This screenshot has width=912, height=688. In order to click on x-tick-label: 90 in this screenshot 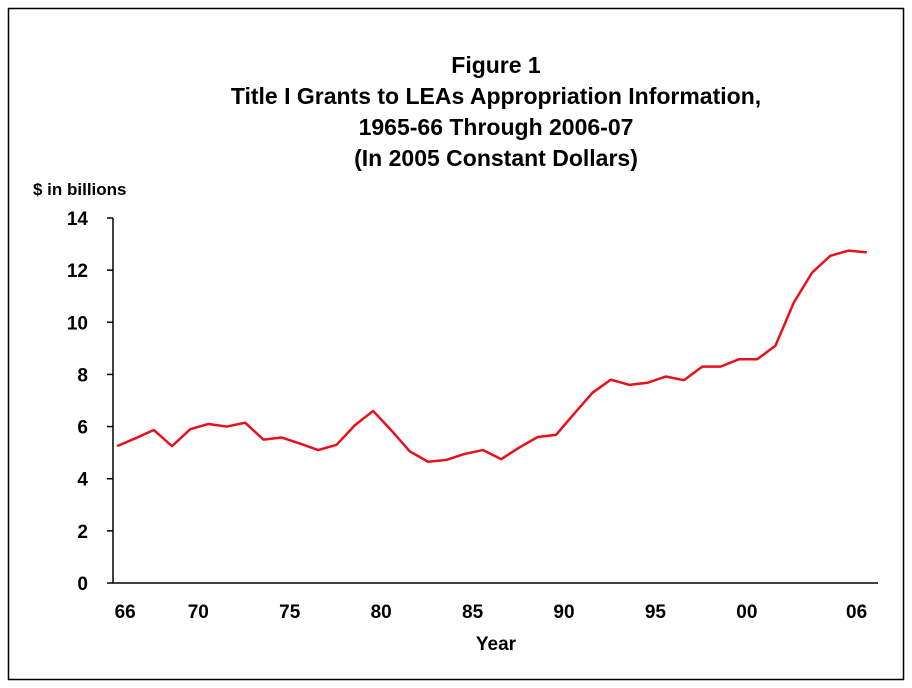, I will do `click(563, 612)`.